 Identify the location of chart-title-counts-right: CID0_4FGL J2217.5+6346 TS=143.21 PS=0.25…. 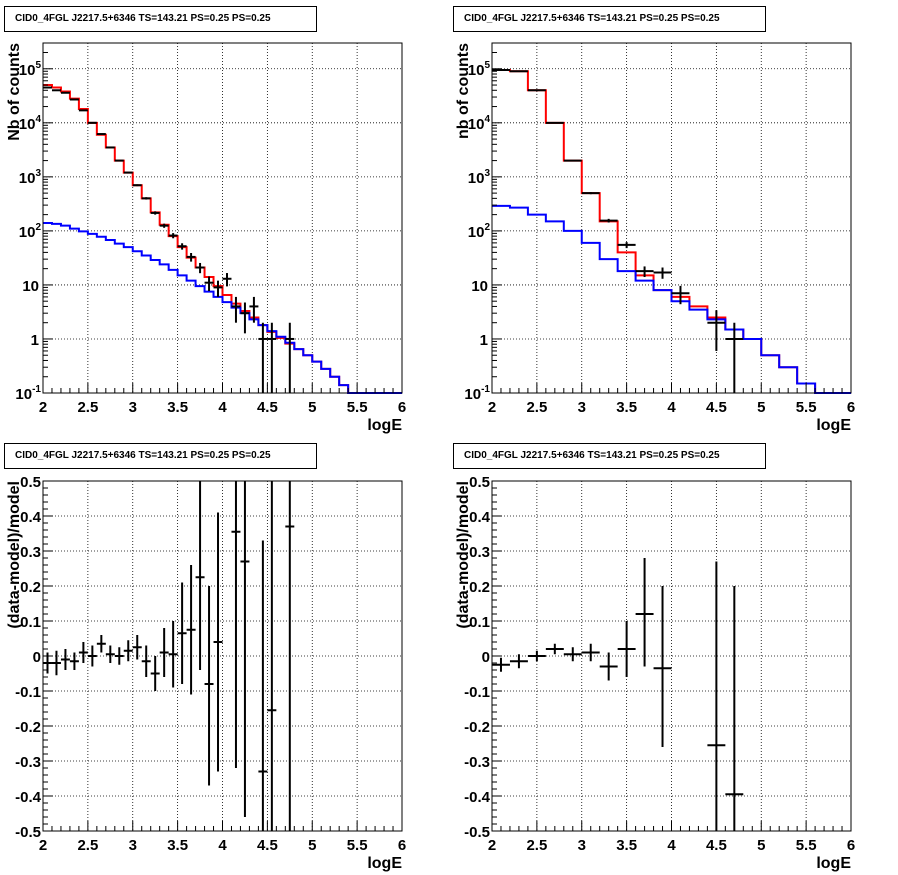
(609, 19).